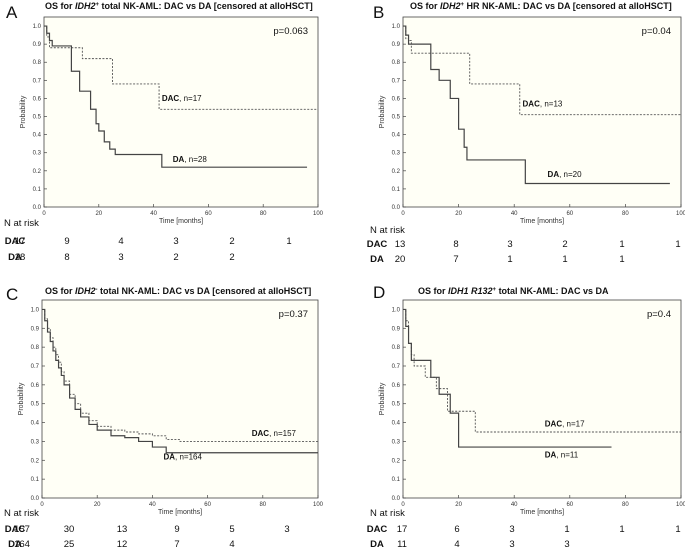  What do you see at coordinates (543, 104) in the screenshot?
I see `series-label-dac: DAC, n=13` at bounding box center [543, 104].